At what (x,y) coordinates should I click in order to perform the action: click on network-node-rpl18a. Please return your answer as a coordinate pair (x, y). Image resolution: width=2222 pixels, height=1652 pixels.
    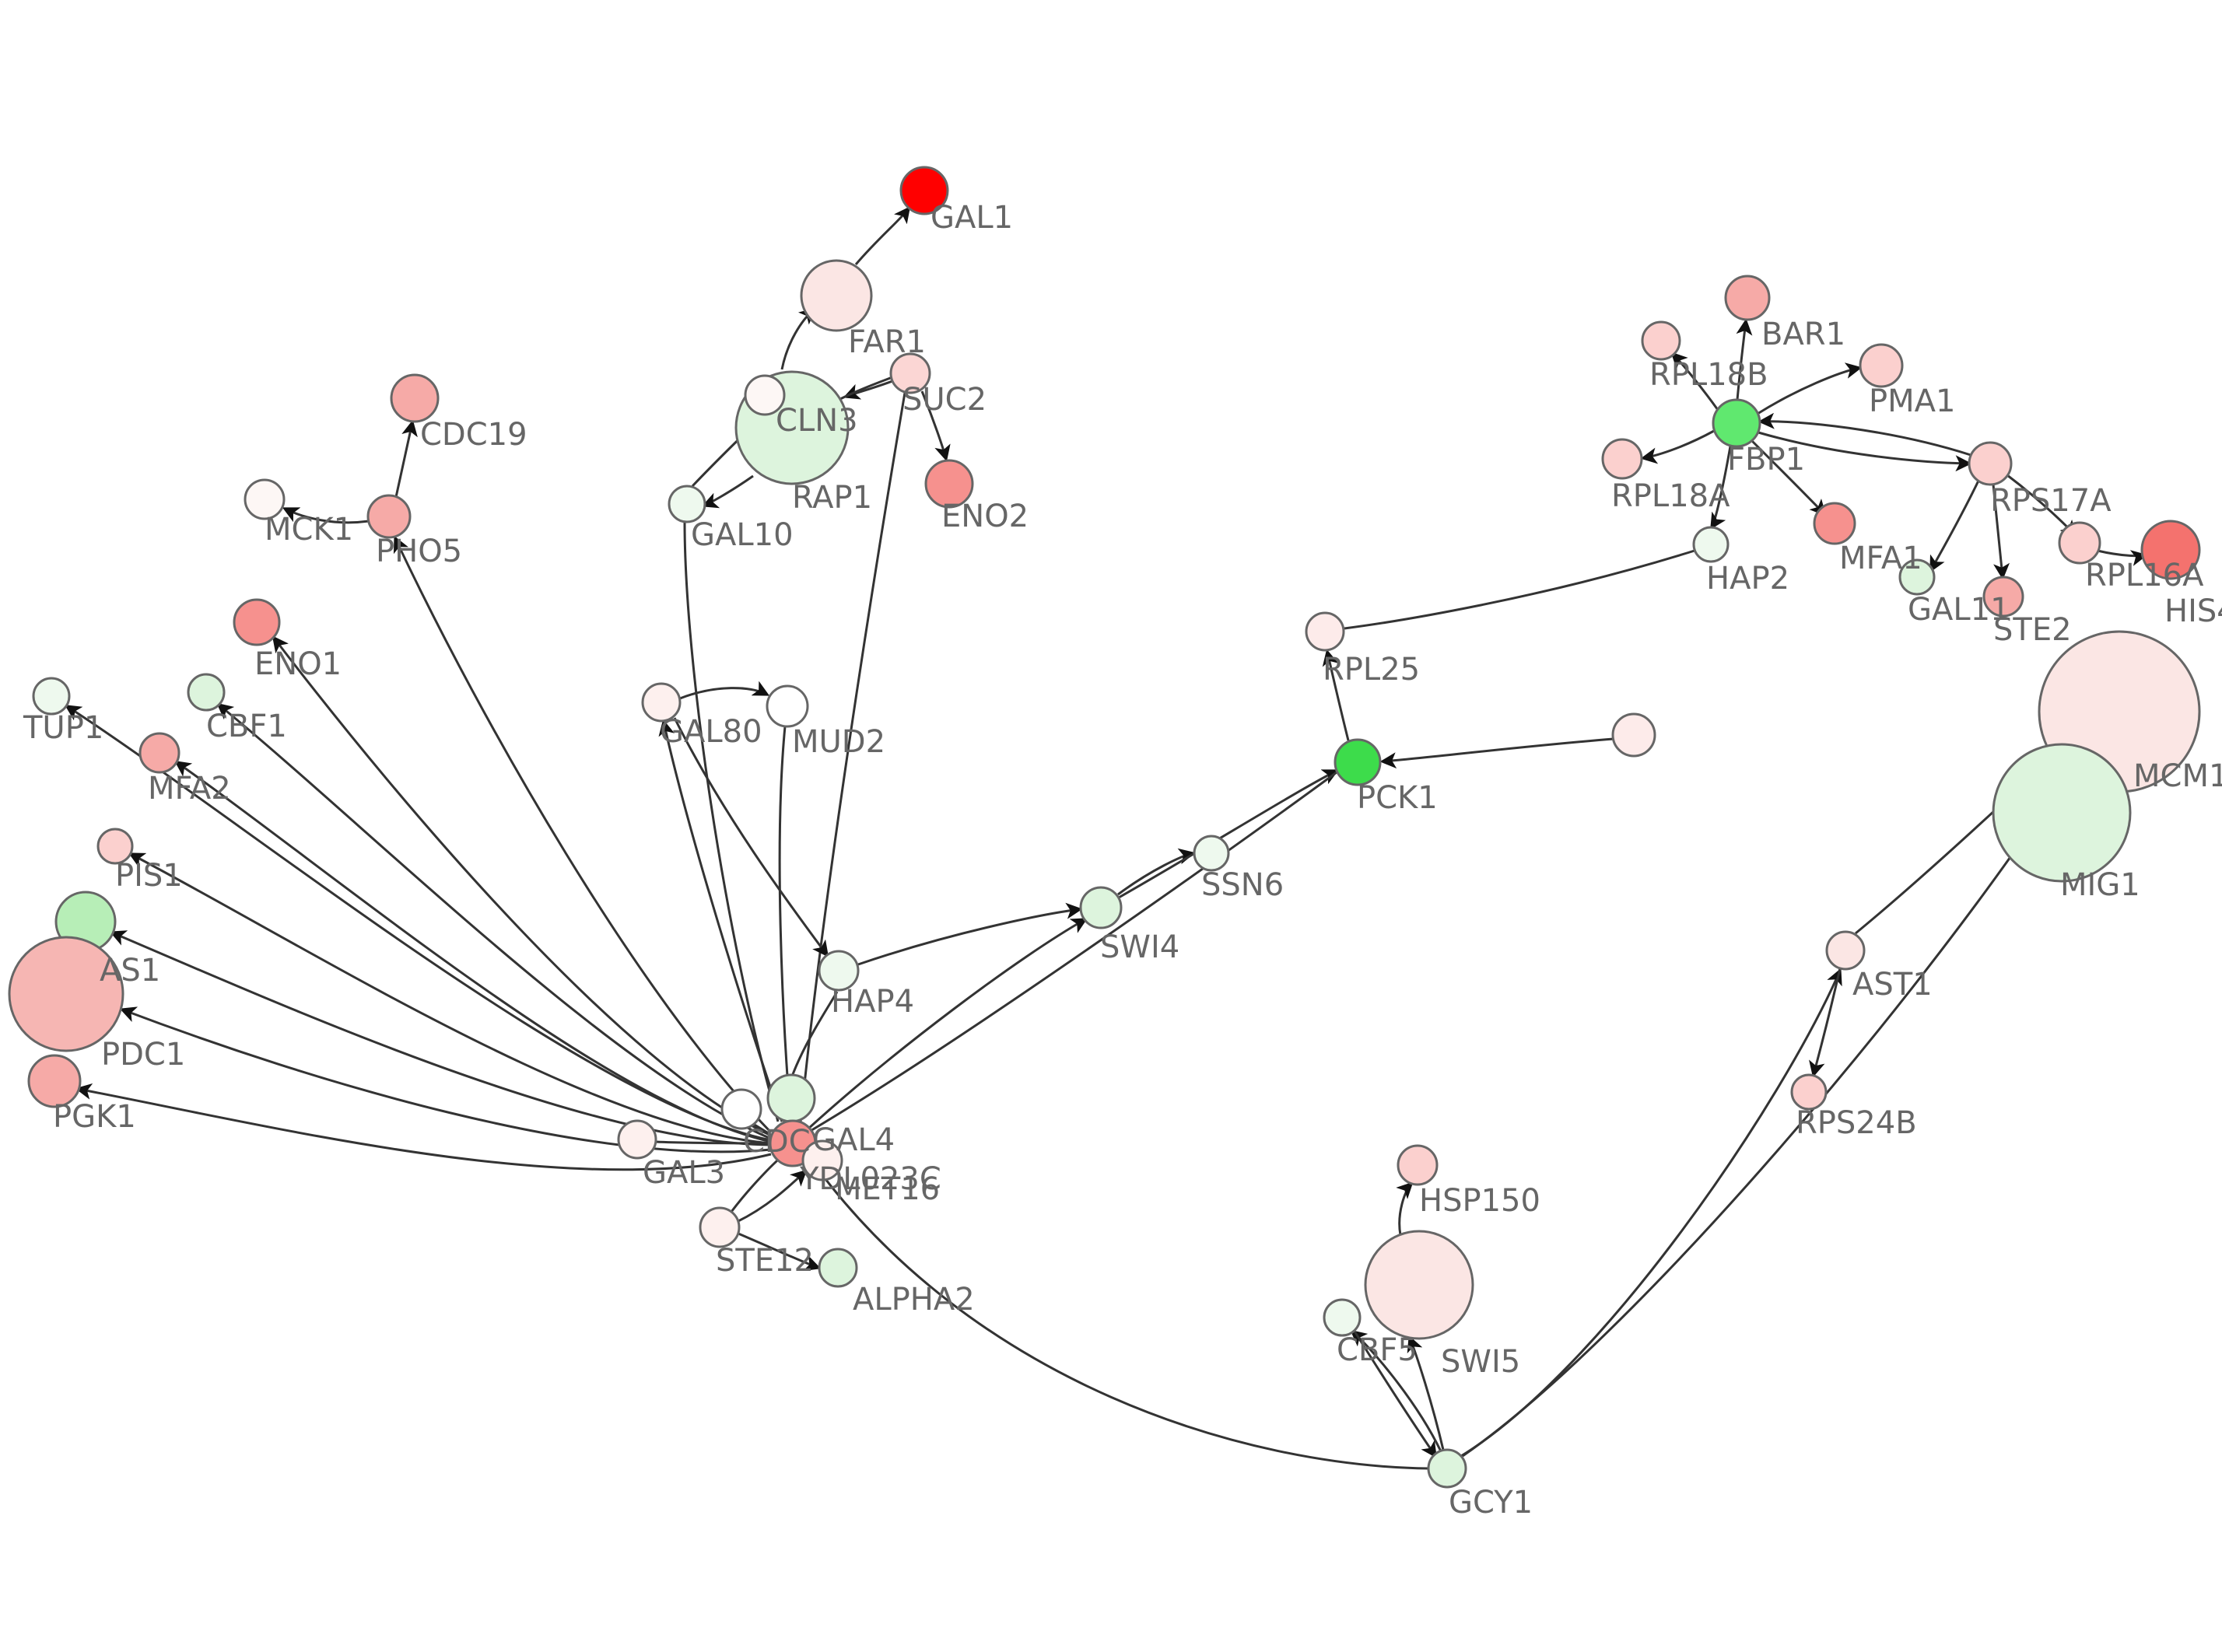
    Looking at the image, I should click on (1622, 459).